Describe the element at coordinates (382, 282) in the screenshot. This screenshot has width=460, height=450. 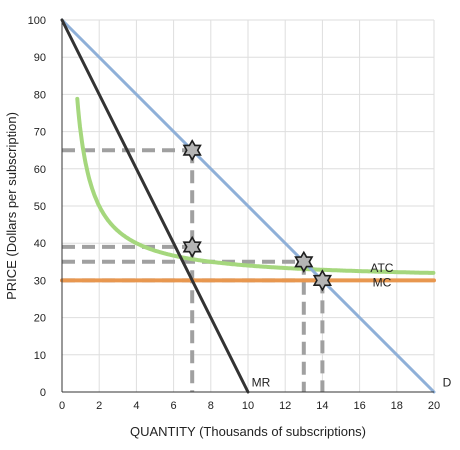
I see `curve-label-mc: MC` at that location.